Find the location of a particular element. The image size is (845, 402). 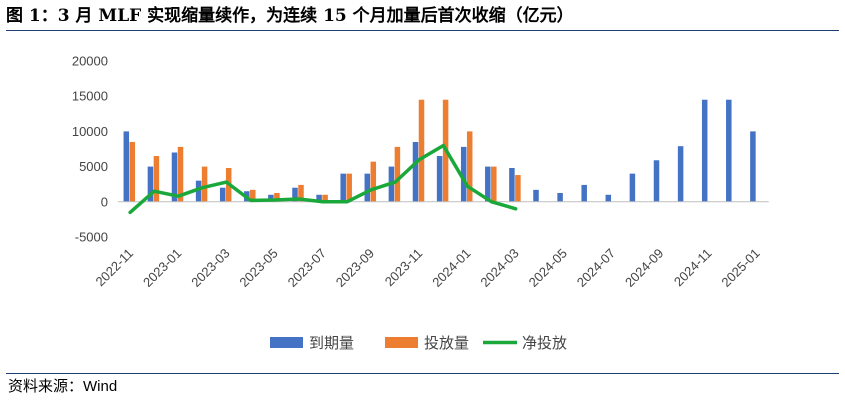

legend-injection-swatch is located at coordinates (401, 342).